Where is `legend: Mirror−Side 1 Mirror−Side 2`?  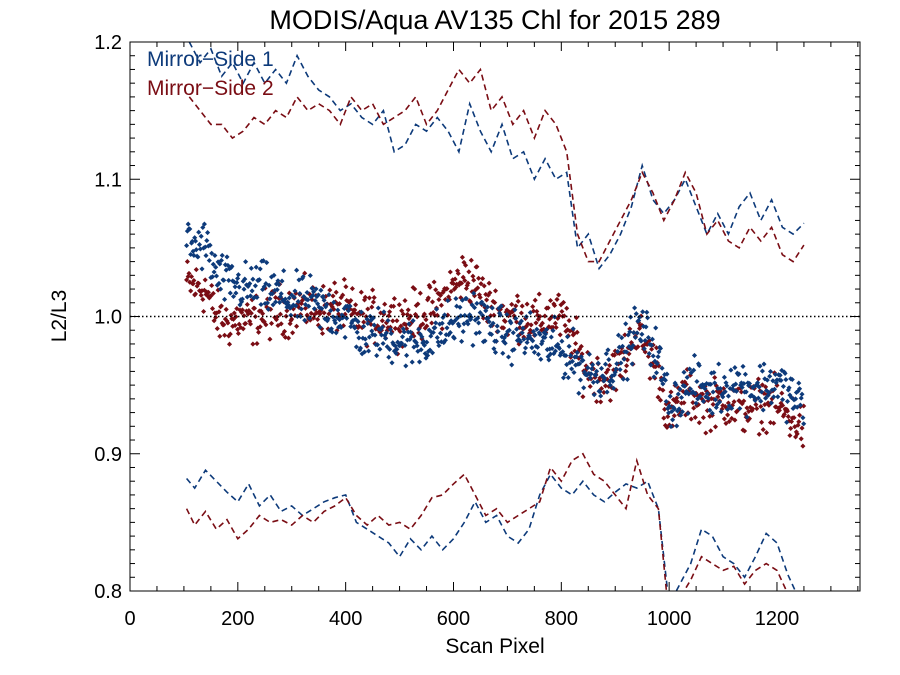 legend: Mirror−Side 1 Mirror−Side 2 is located at coordinates (210, 74).